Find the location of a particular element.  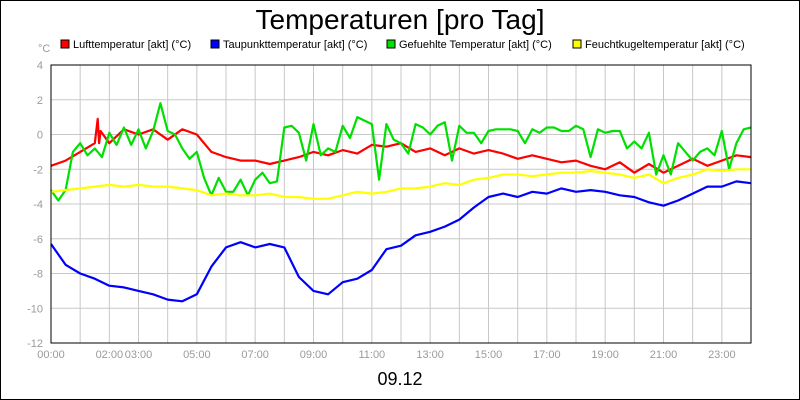

x-tick-label: 19:00 is located at coordinates (605, 355).